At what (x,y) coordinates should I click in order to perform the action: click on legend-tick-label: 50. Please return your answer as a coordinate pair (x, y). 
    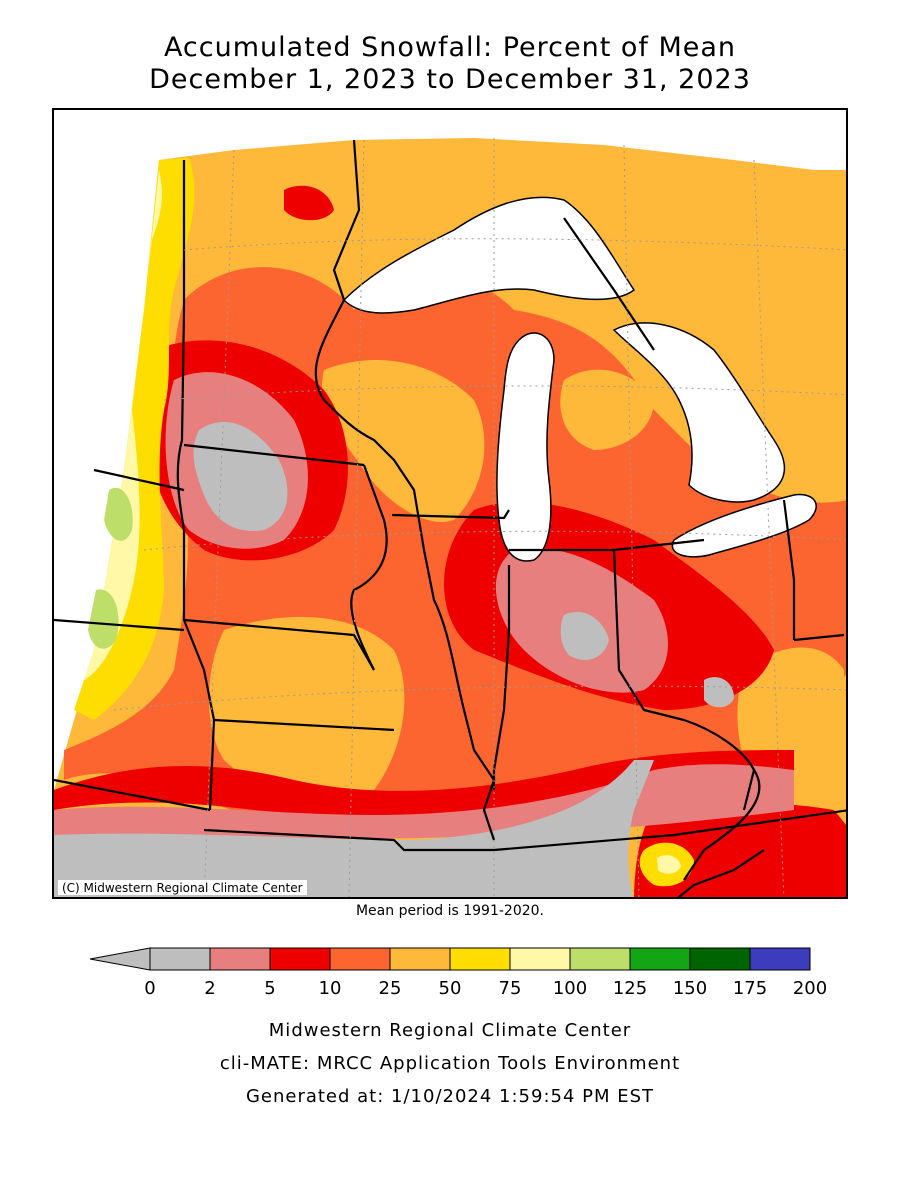
    Looking at the image, I should click on (450, 988).